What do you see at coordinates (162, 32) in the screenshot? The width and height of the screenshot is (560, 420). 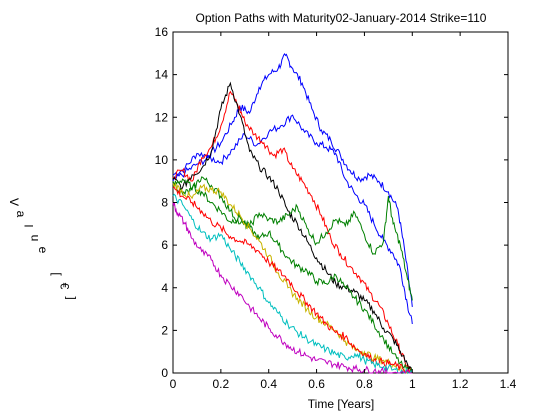 I see `y-tick-label: 16` at bounding box center [162, 32].